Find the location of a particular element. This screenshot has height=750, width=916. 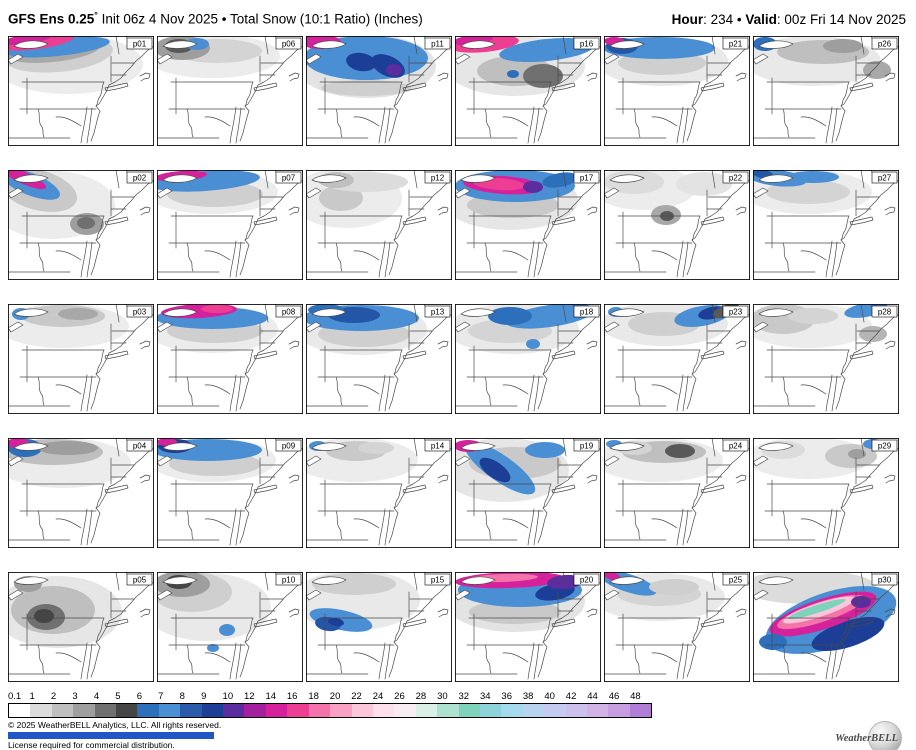

colorbar-tick-label: 6 is located at coordinates (139, 696).